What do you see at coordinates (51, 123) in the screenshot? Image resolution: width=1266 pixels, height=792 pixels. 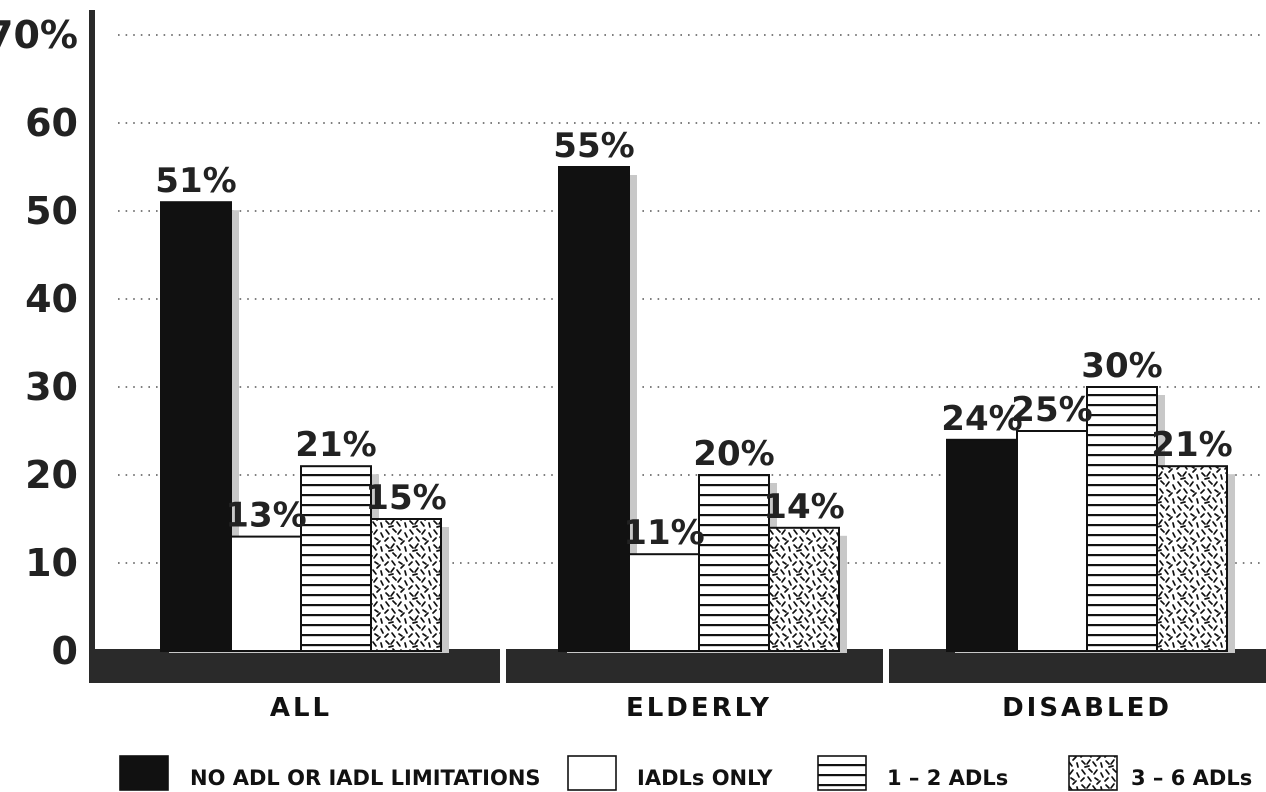 I see `y-tick-label: 60` at bounding box center [51, 123].